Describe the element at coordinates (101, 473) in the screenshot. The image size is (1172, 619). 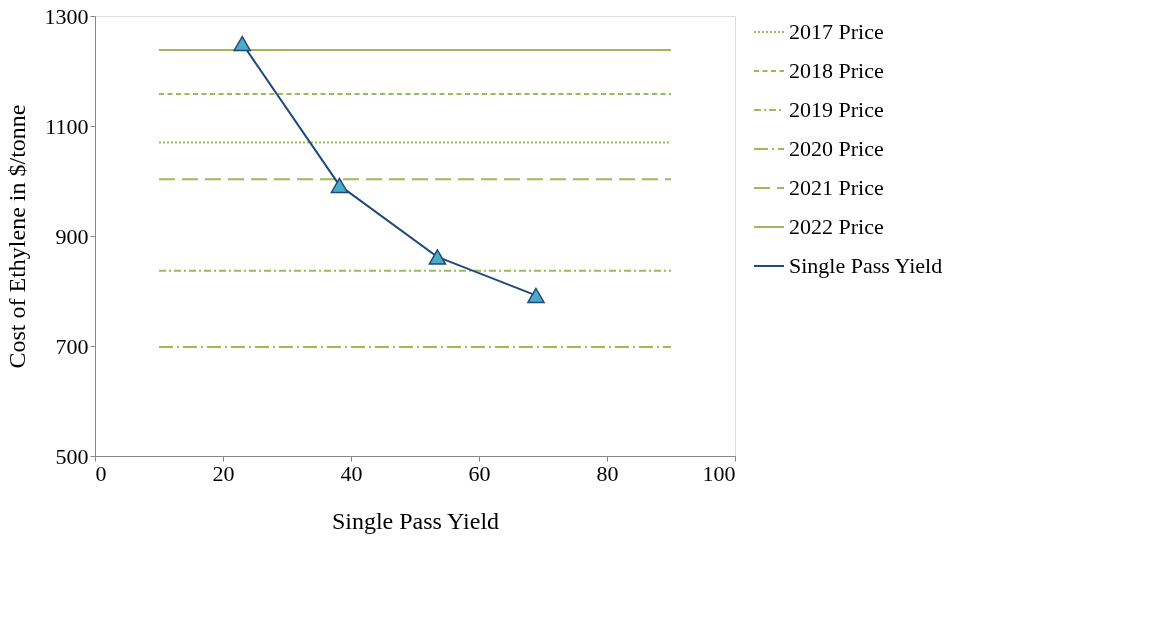
I see `x-tick-label: 0` at that location.